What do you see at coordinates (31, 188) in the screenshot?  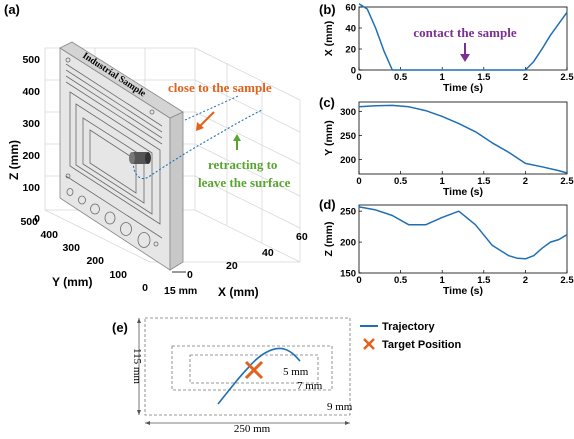 I see `z-tick: 100` at bounding box center [31, 188].